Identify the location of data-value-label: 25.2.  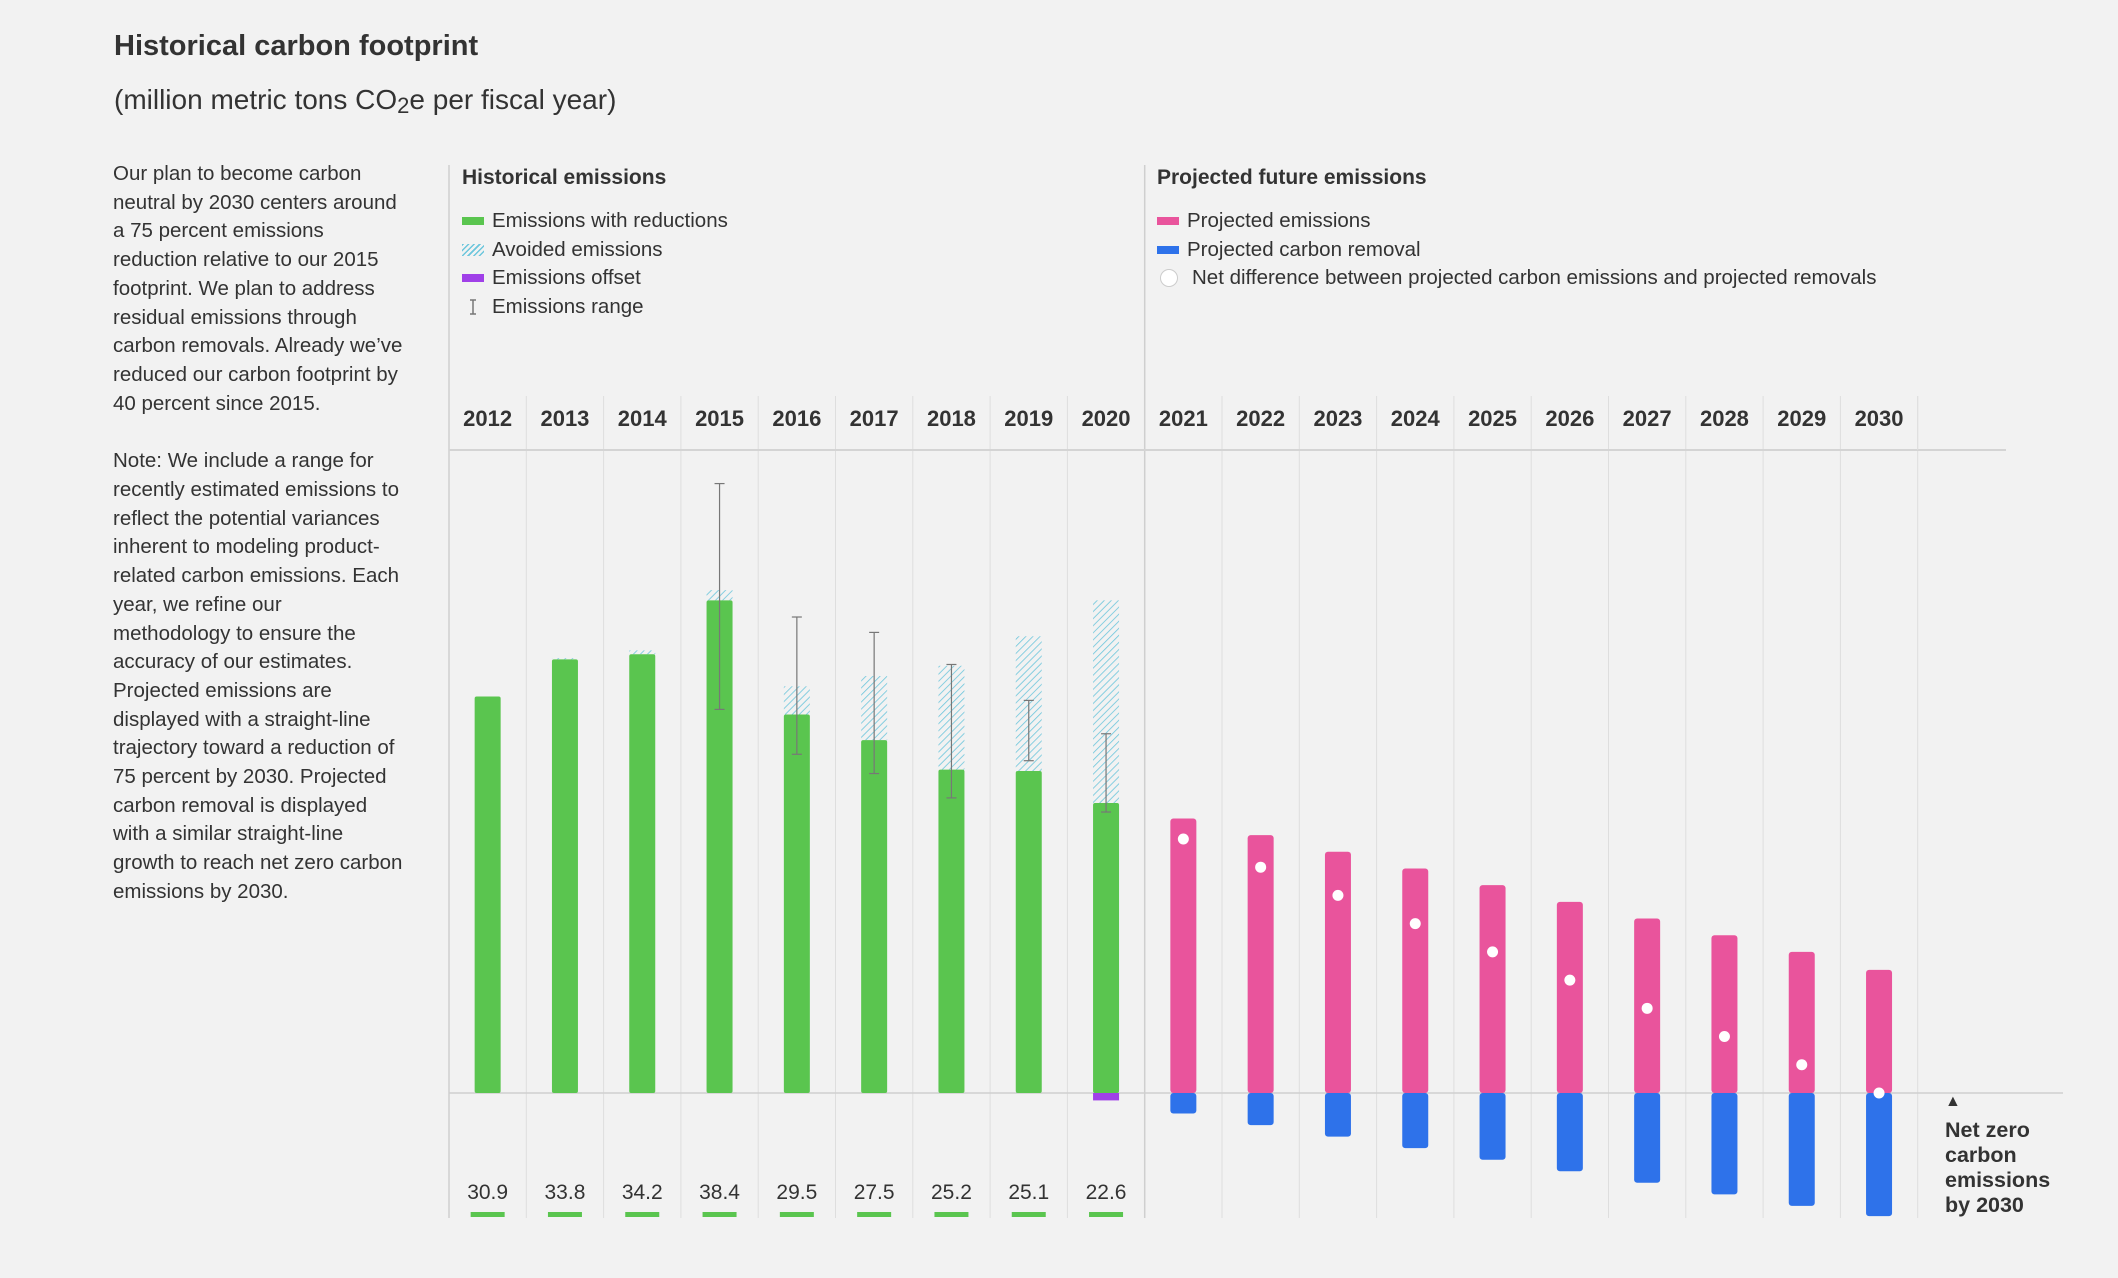
(951, 1192).